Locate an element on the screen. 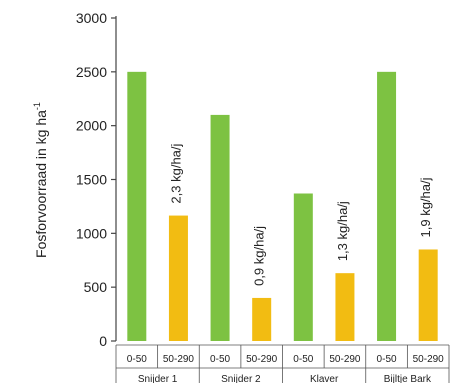  group-label: Snijder 2 is located at coordinates (241, 378).